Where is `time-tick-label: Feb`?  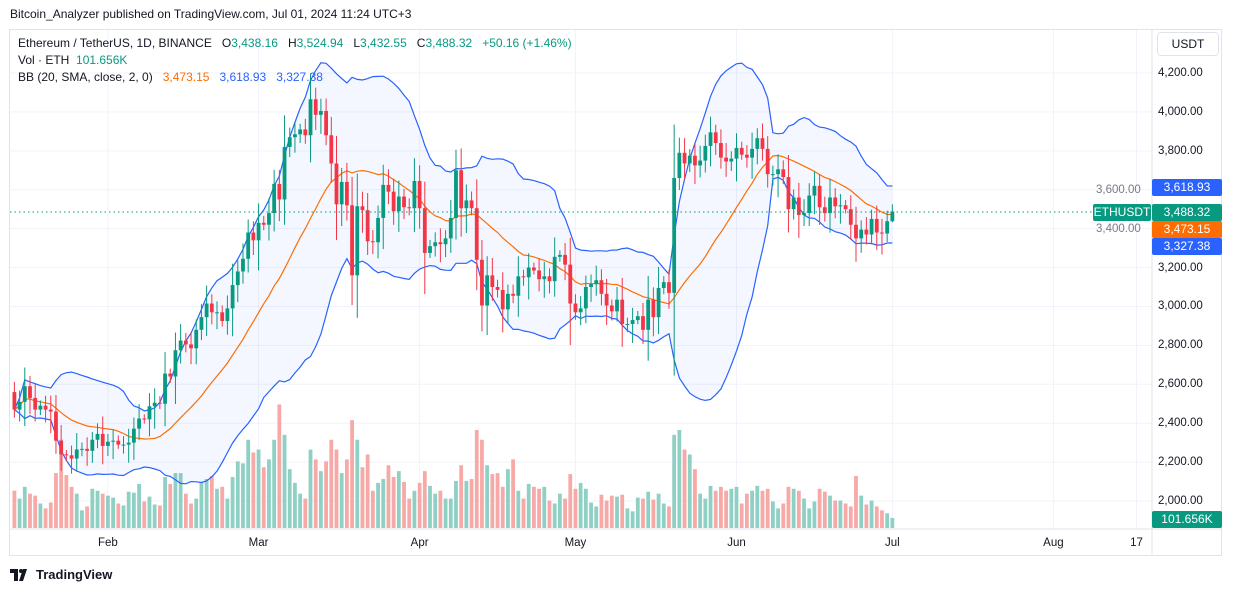 time-tick-label: Feb is located at coordinates (107, 543).